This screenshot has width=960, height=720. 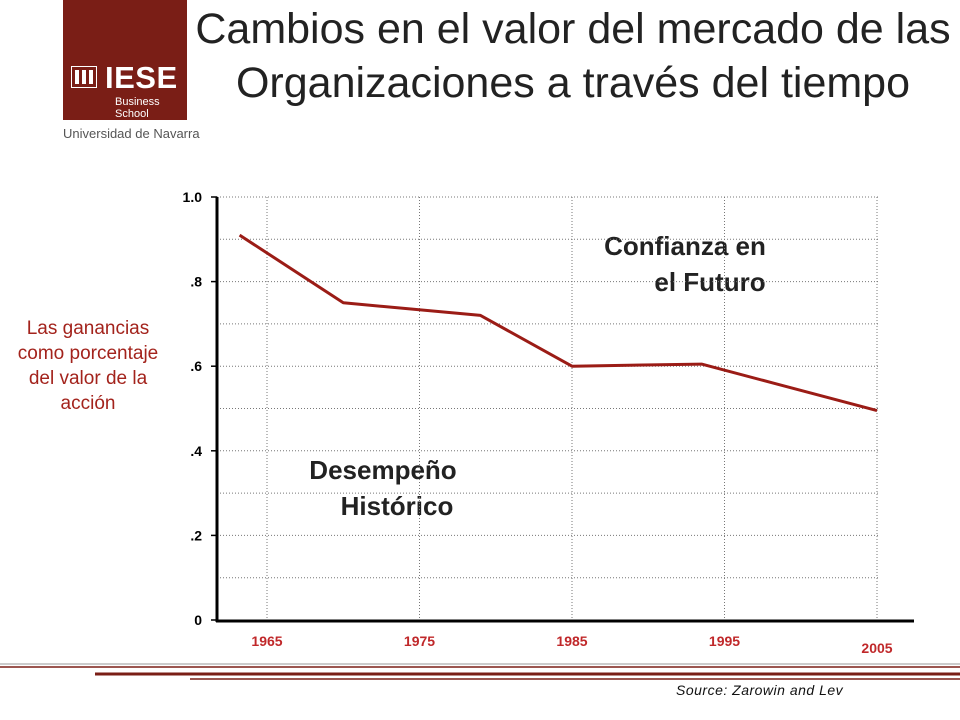 I want to click on source-note: Source: Zarowin and Lev, so click(x=760, y=690).